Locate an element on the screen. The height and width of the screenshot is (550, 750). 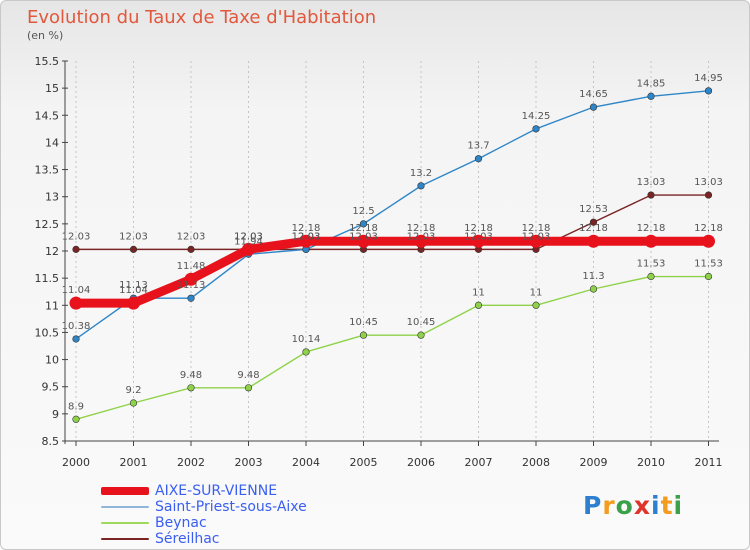
x-tick-label: 2003 is located at coordinates (249, 462).